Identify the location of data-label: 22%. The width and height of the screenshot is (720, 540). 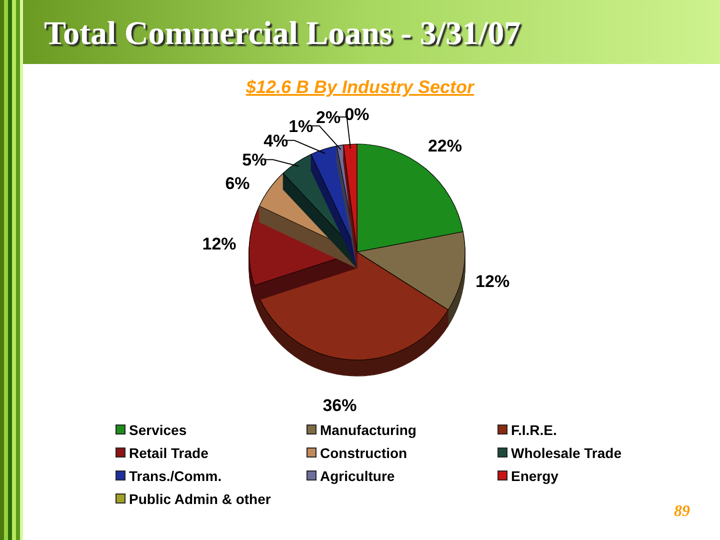
(445, 146).